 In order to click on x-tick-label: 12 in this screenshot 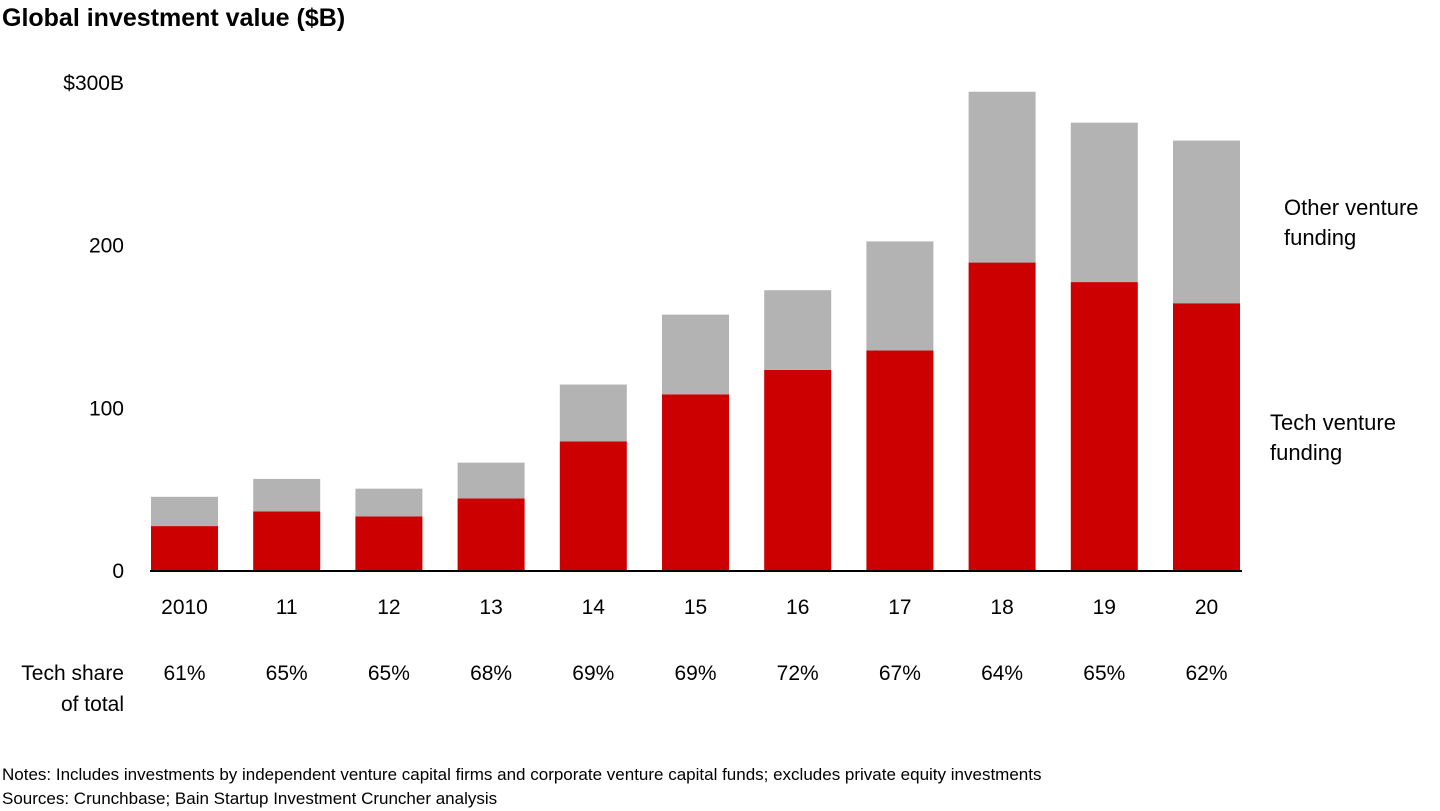, I will do `click(388, 607)`.